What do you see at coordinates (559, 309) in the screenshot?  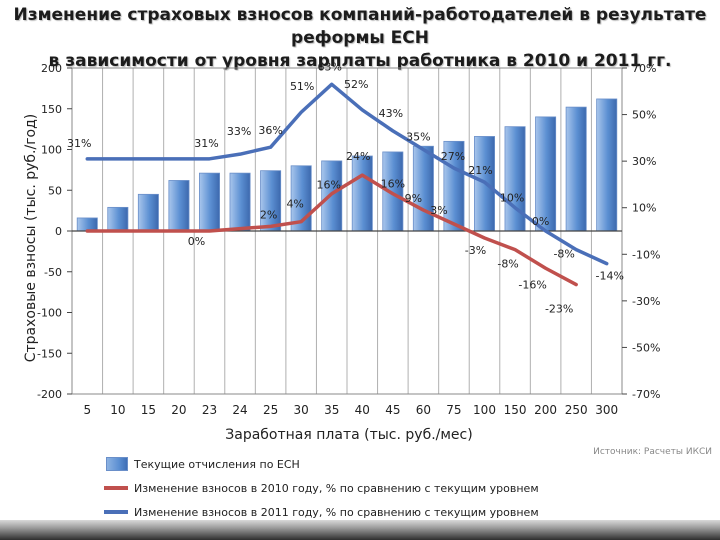 I see `data-label-2010: -23%` at bounding box center [559, 309].